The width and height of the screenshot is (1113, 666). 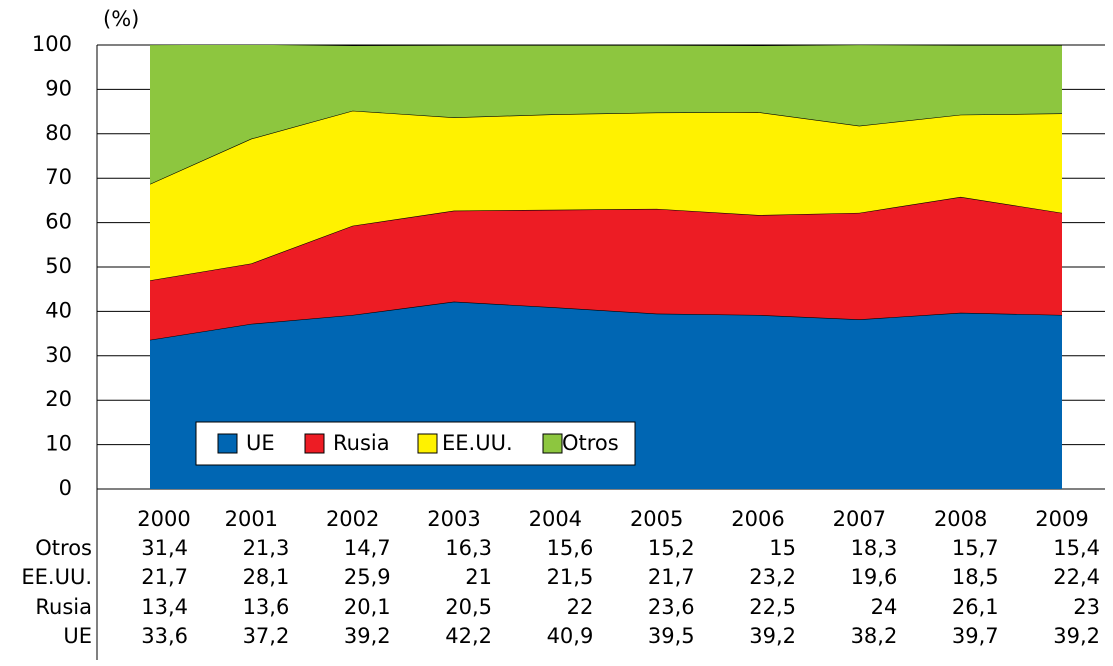 I want to click on y-tick-label: 50, so click(x=58, y=266).